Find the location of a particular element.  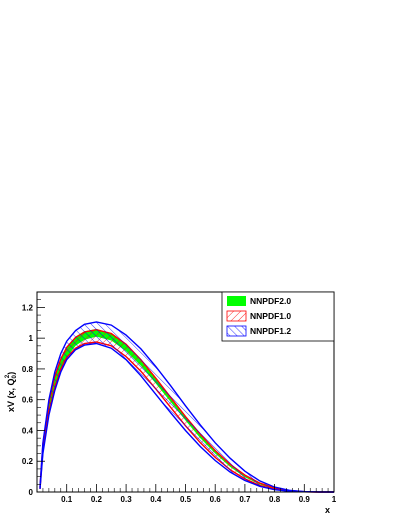

y-axis-title-sub: 0 is located at coordinates (15, 376).